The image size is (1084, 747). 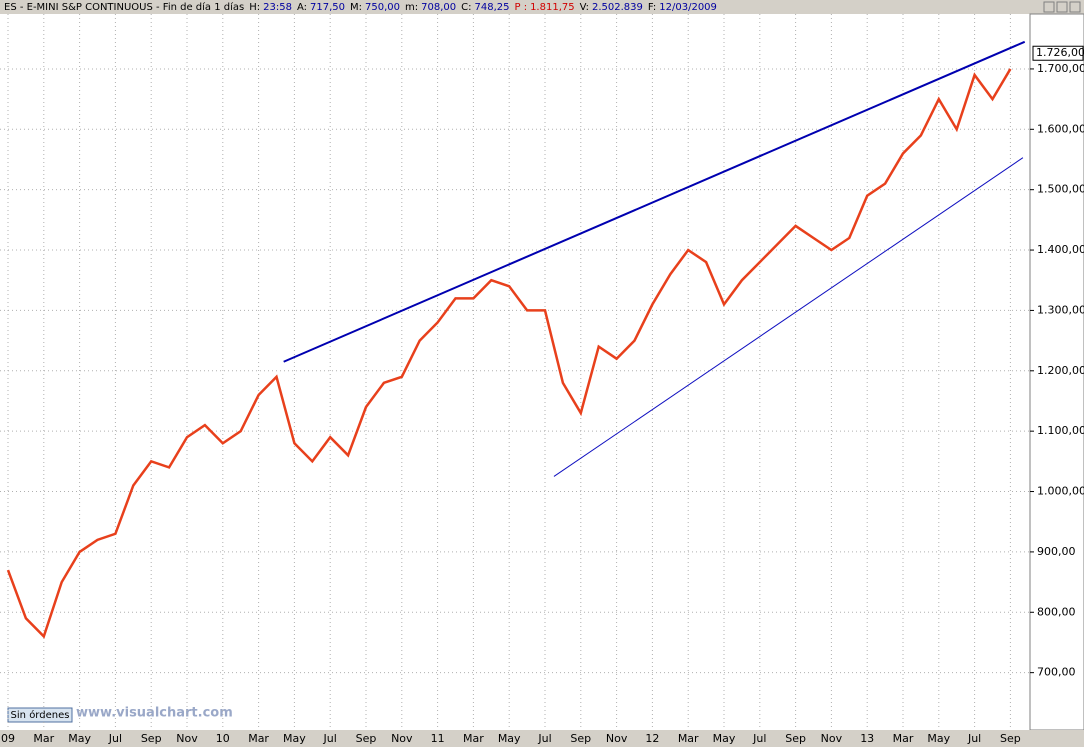 I want to click on header-bar, so click(x=542, y=7).